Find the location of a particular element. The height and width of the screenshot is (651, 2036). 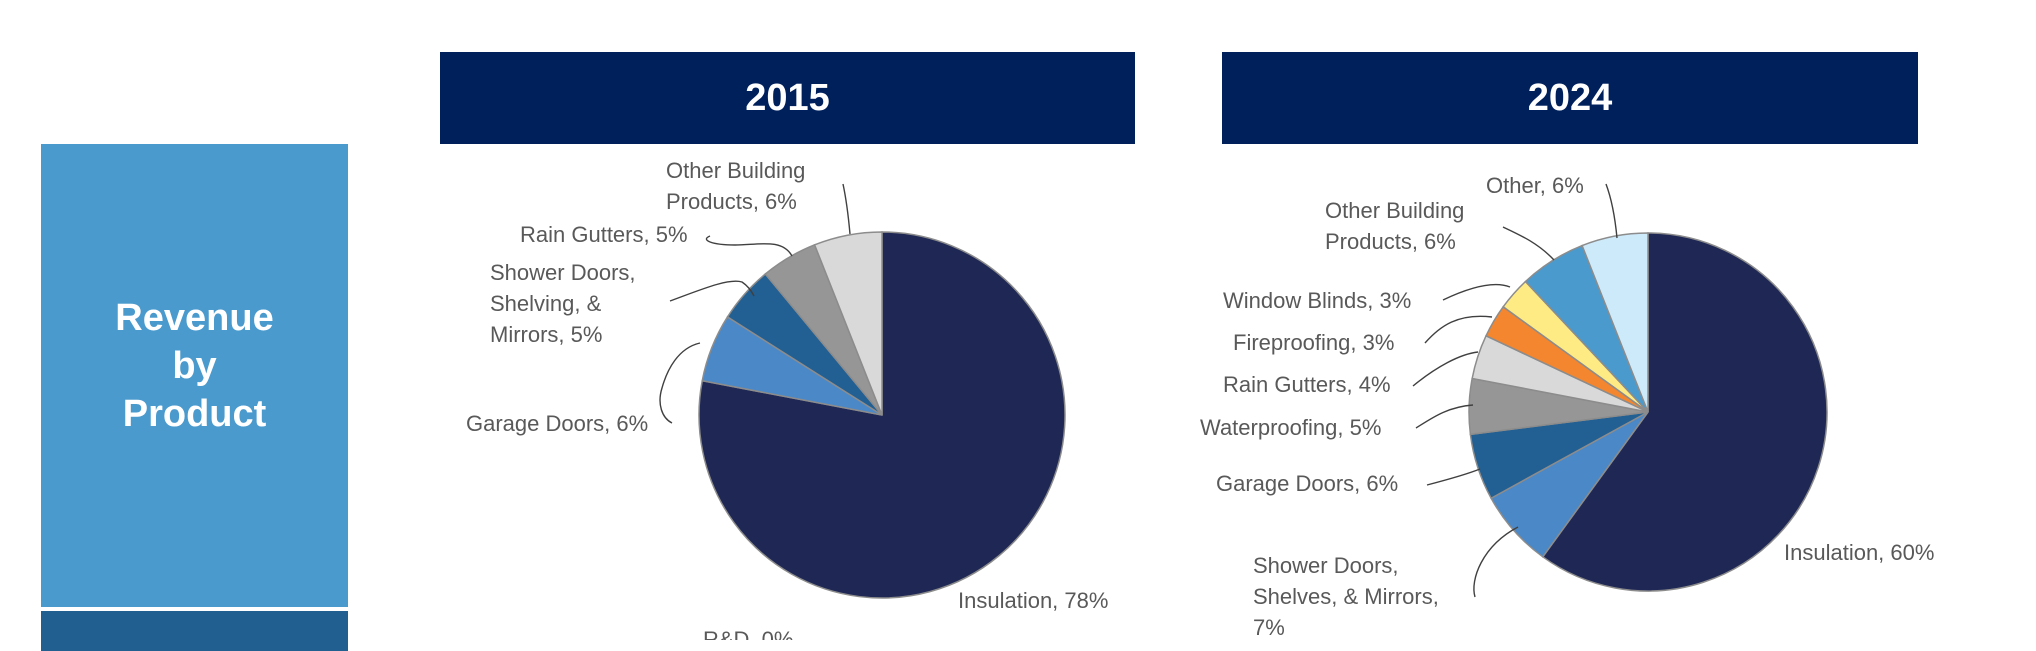

panel-title: Revenue by Product is located at coordinates (195, 366).